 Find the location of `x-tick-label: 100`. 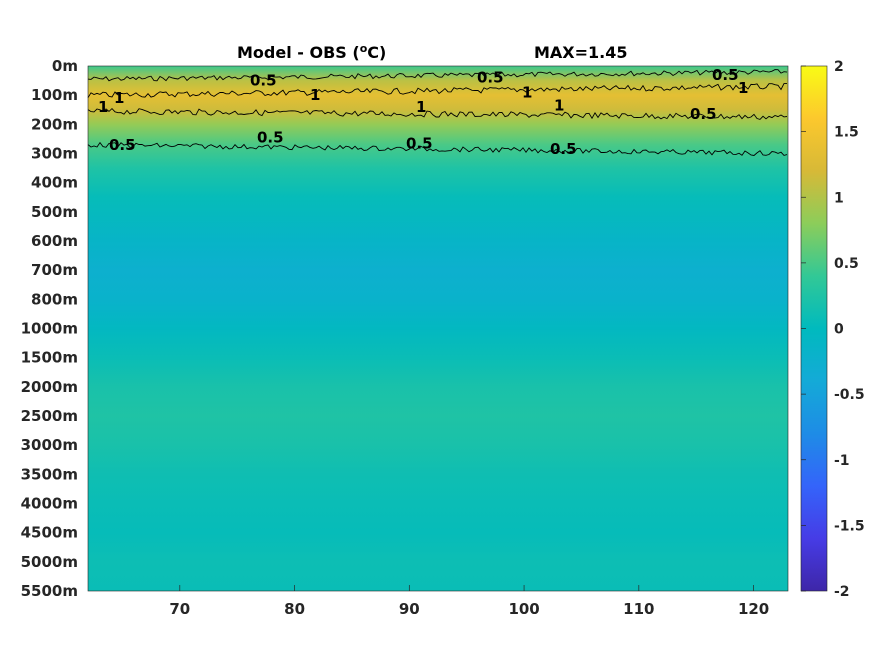

x-tick-label: 100 is located at coordinates (523, 609).